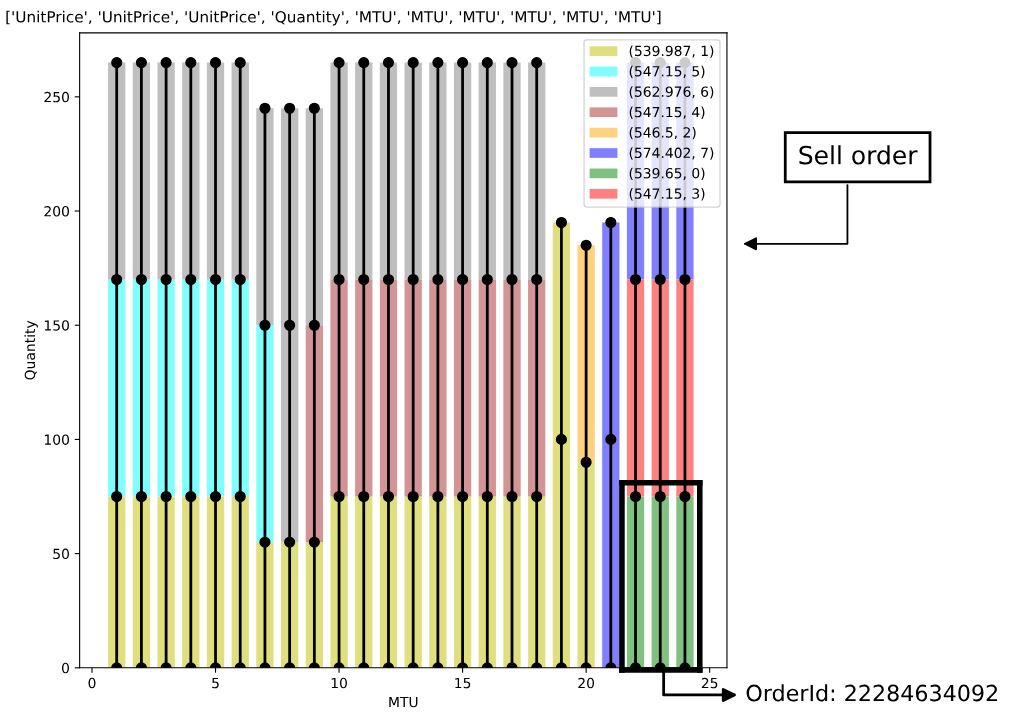 The height and width of the screenshot is (715, 1021). Describe the element at coordinates (709, 683) in the screenshot. I see `x-tick-label: 25` at that location.